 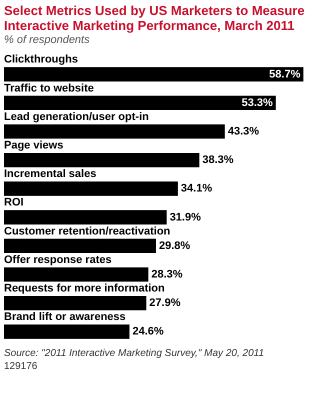 What do you see at coordinates (47, 39) in the screenshot?
I see `chart-subtitle: % of respondents` at bounding box center [47, 39].